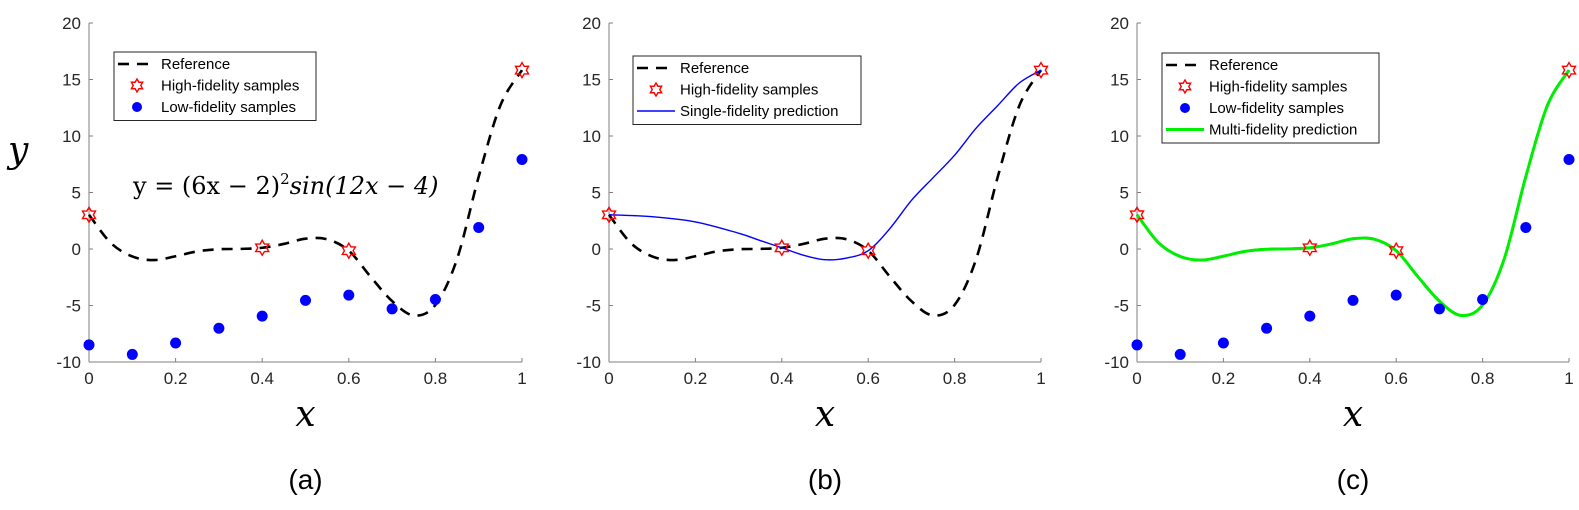  What do you see at coordinates (759, 111) in the screenshot?
I see `legend-label: Single-fidelity prediction` at bounding box center [759, 111].